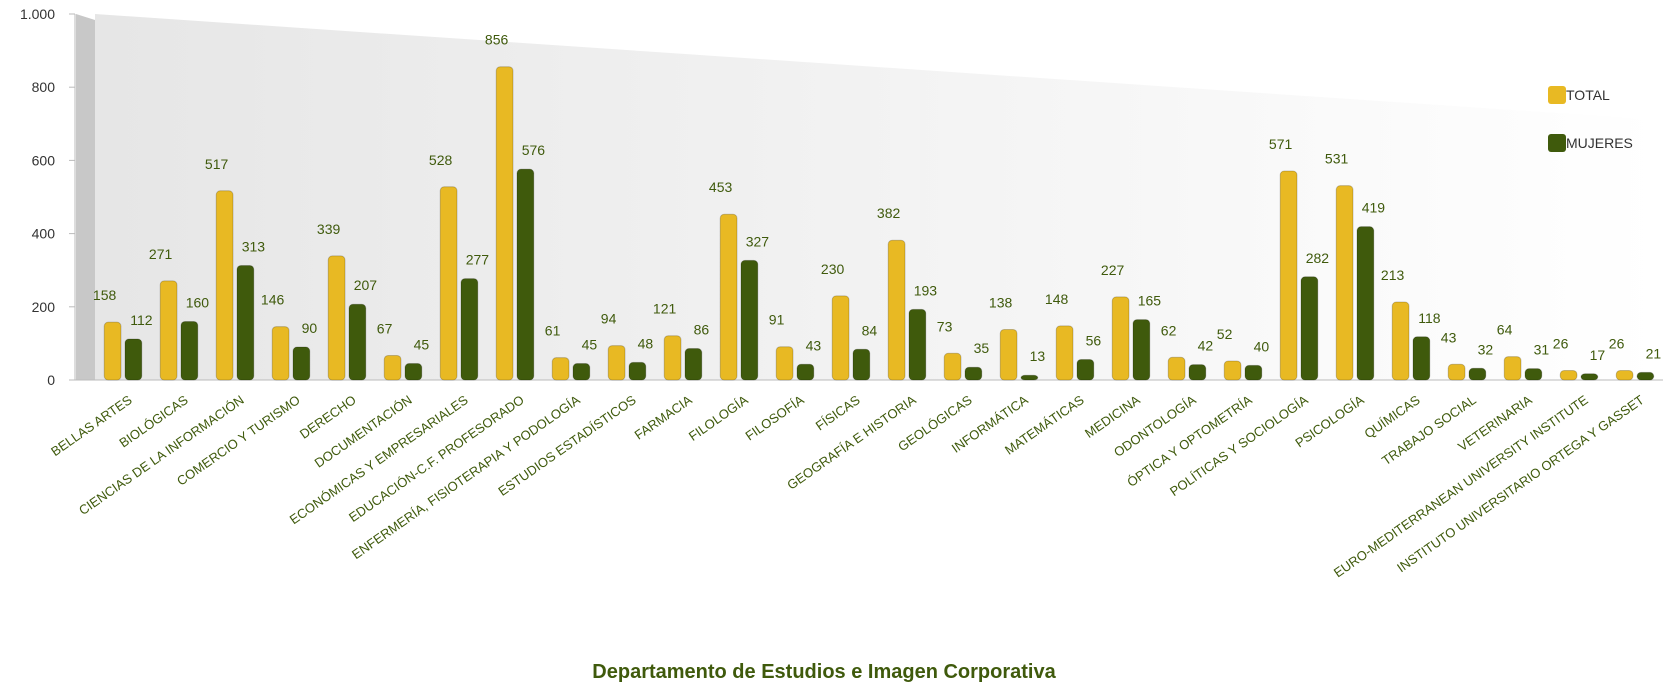 This screenshot has width=1678, height=686. What do you see at coordinates (1057, 299) in the screenshot?
I see `value-label: 148` at bounding box center [1057, 299].